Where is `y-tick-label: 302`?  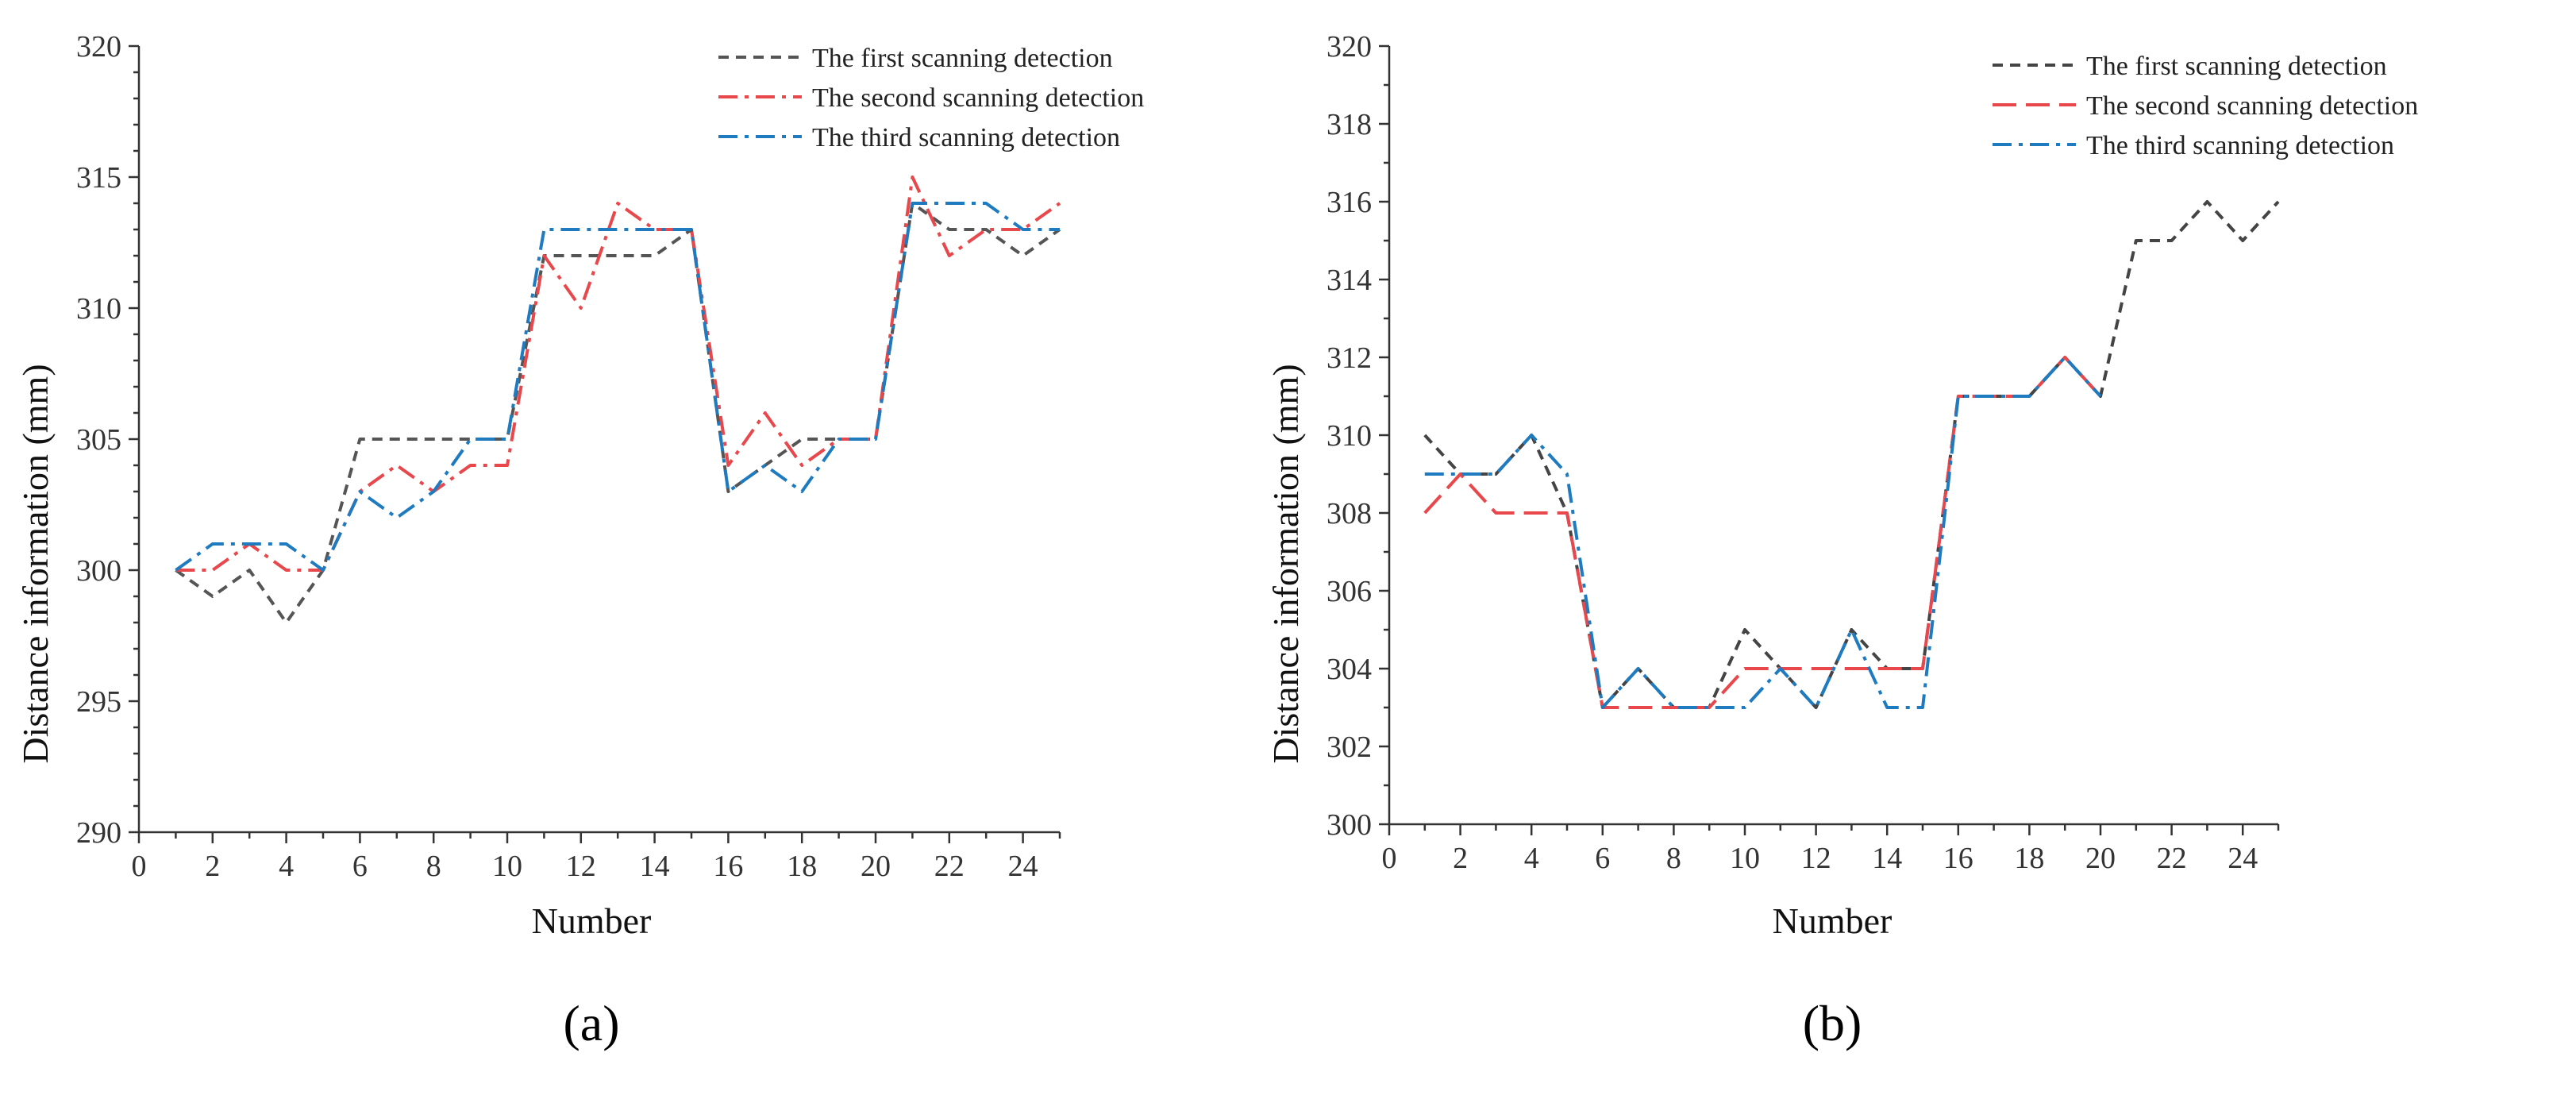 y-tick-label: 302 is located at coordinates (1349, 747).